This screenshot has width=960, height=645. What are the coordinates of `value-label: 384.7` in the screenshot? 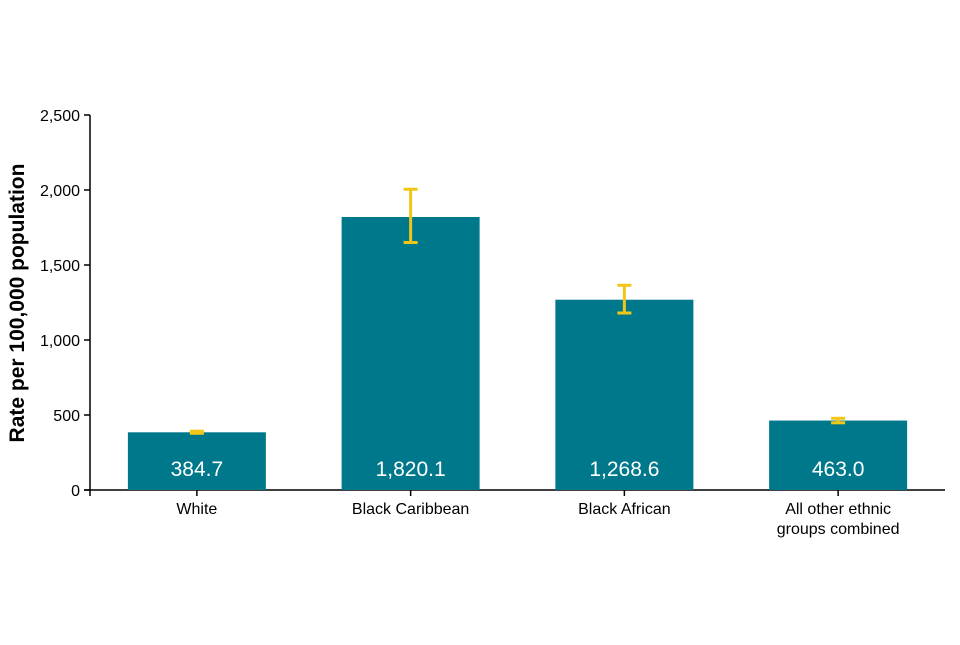 It's located at (197, 469).